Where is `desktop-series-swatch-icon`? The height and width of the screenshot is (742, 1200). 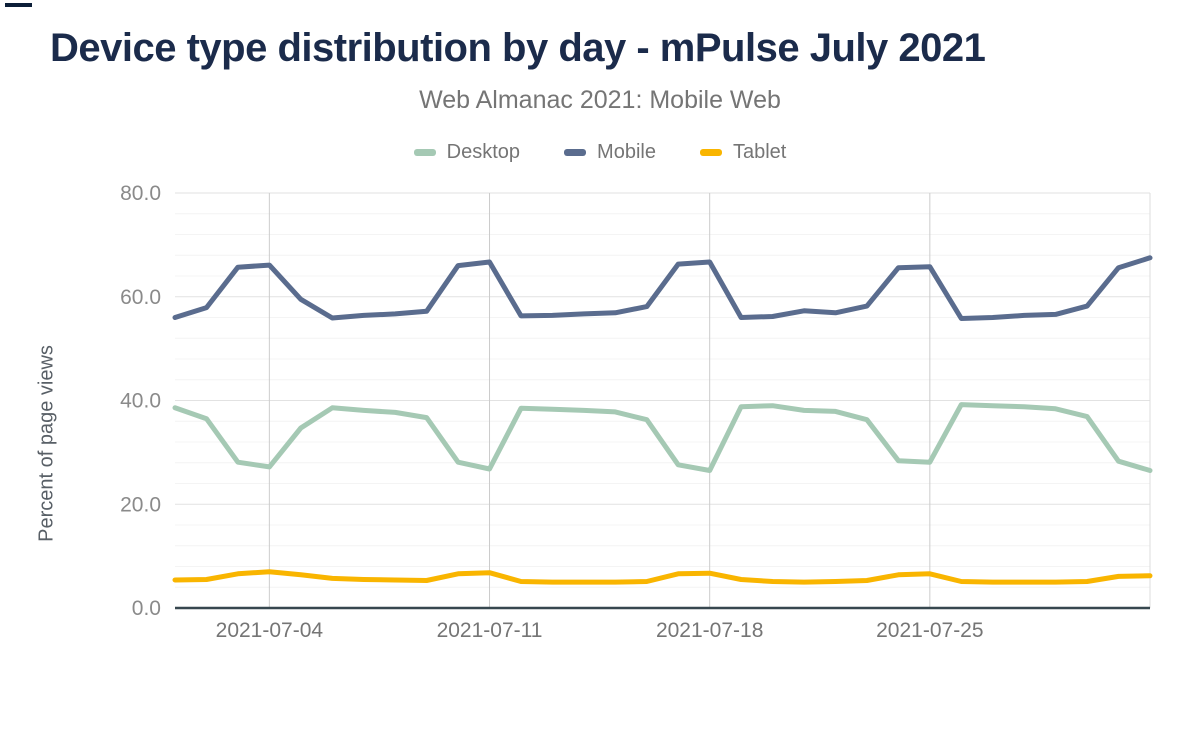 desktop-series-swatch-icon is located at coordinates (424, 152).